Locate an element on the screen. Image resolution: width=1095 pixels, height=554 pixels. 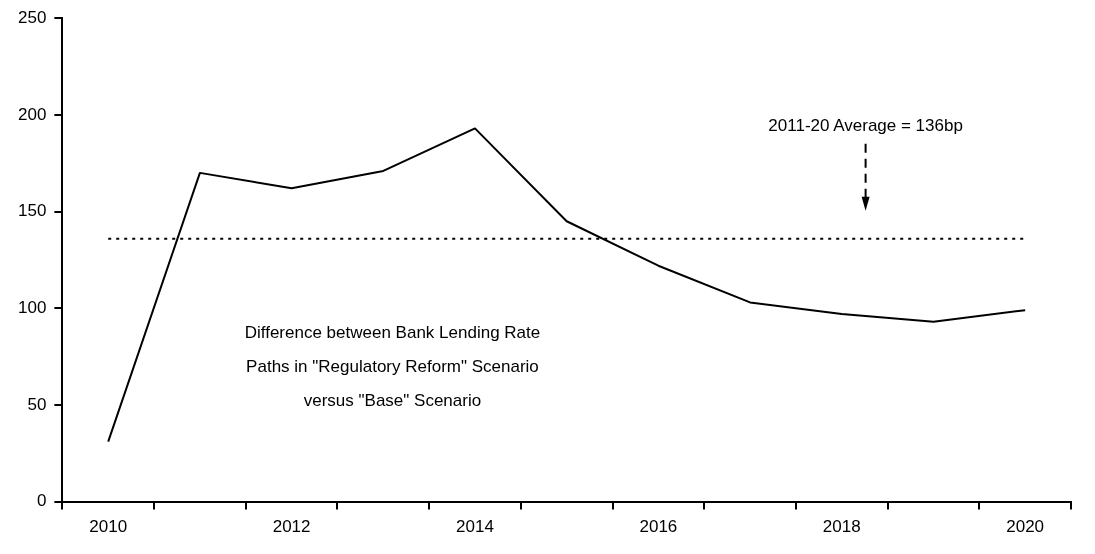
ref-line-label: 2011-20 Average = 136bp is located at coordinates (865, 125).